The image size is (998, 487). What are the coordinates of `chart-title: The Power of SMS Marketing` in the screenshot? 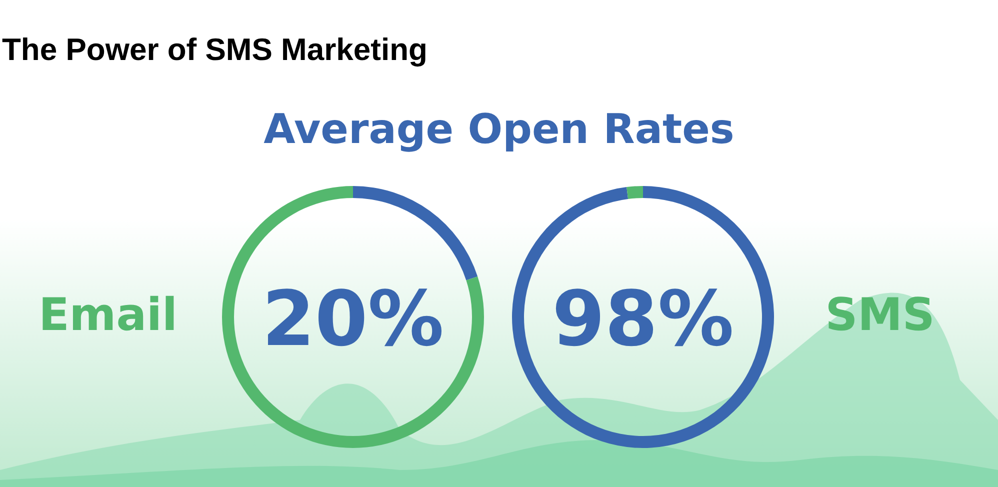 It's located at (215, 49).